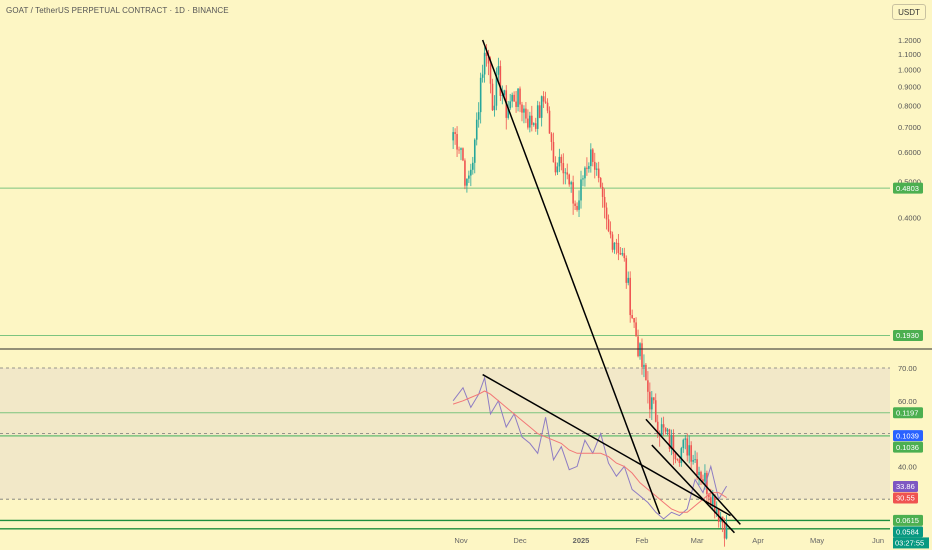  Describe the element at coordinates (909, 87) in the screenshot. I see `price-axis-tick-label: 0.9000` at that location.